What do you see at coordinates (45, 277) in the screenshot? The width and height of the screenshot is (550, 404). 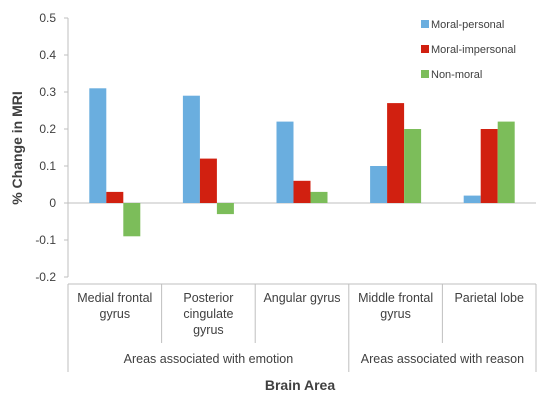 I see `y-tick-label: -0.2` at bounding box center [45, 277].